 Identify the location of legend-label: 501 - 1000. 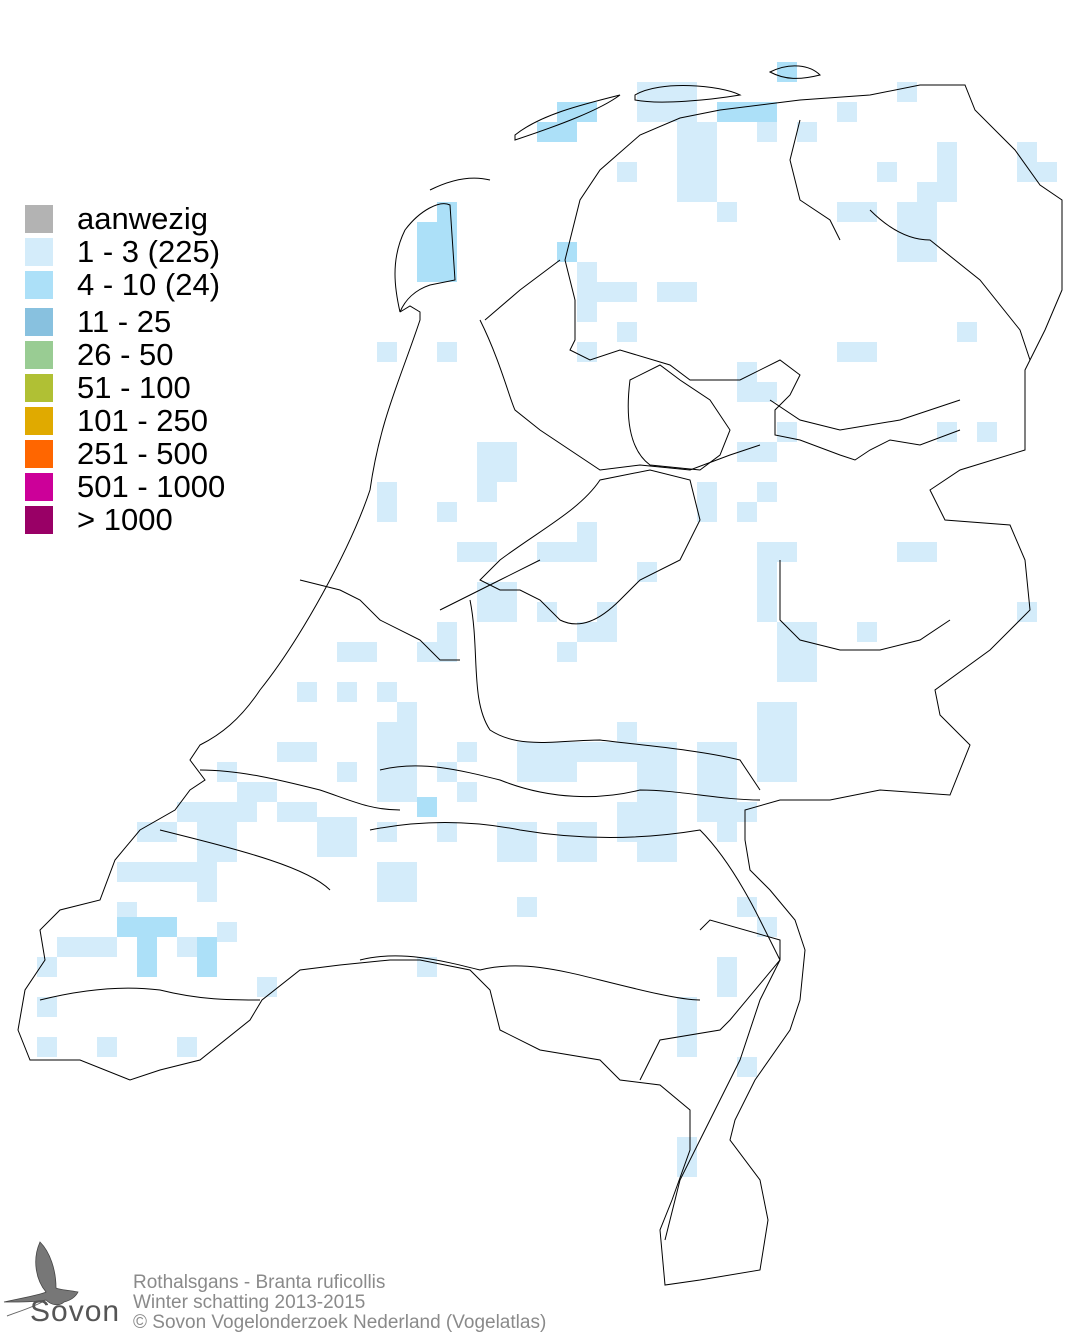
(151, 486).